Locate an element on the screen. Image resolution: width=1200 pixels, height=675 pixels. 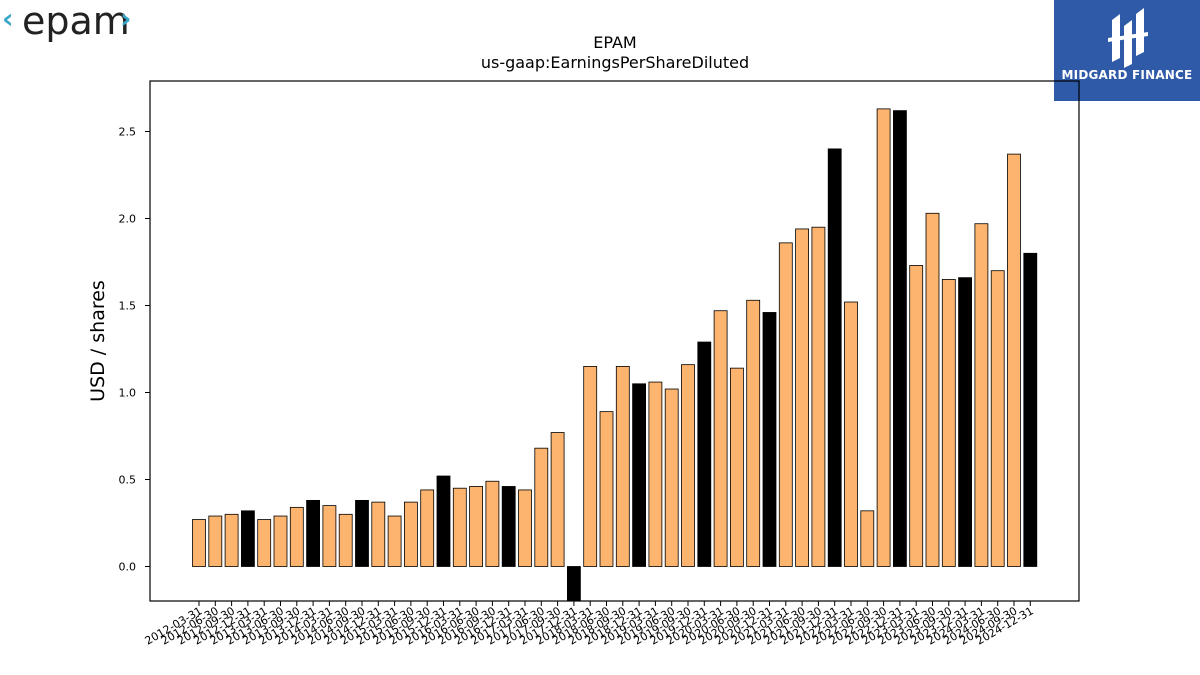
epam-logo-text: epam is located at coordinates (76, 21).